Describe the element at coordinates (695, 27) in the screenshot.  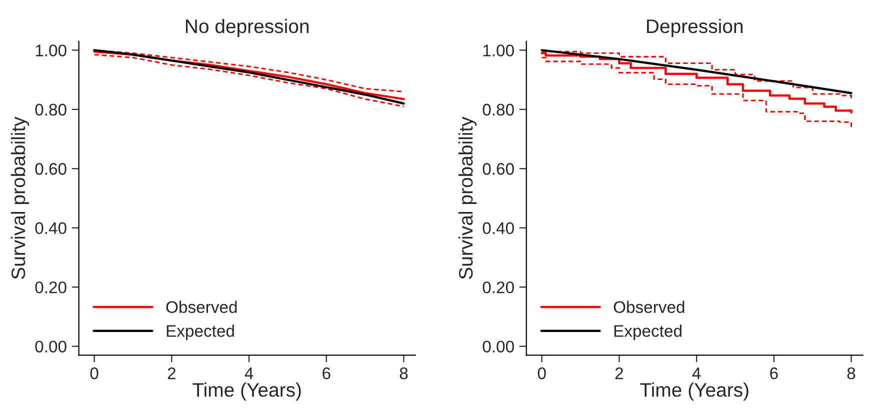
I see `chart-title: Depression` at that location.